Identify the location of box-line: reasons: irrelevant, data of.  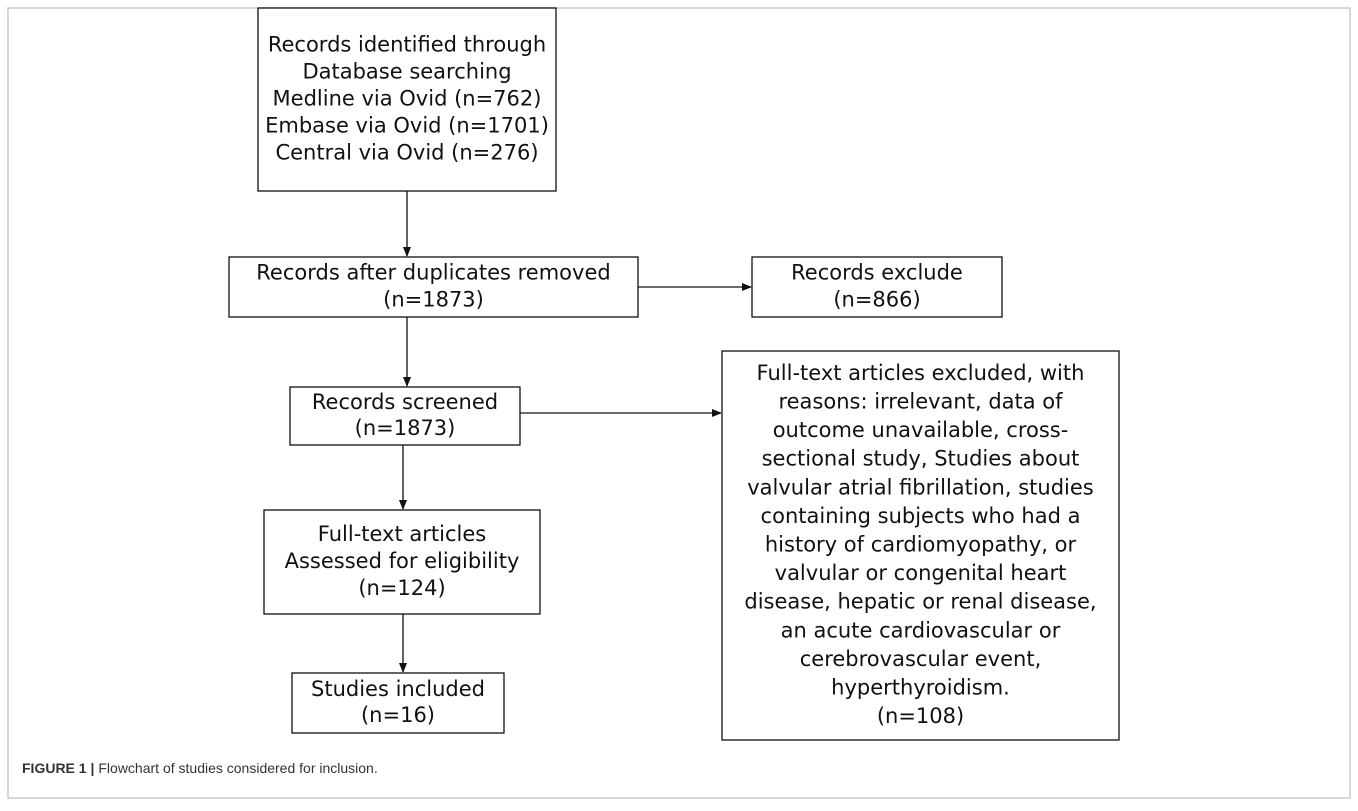
(920, 402).